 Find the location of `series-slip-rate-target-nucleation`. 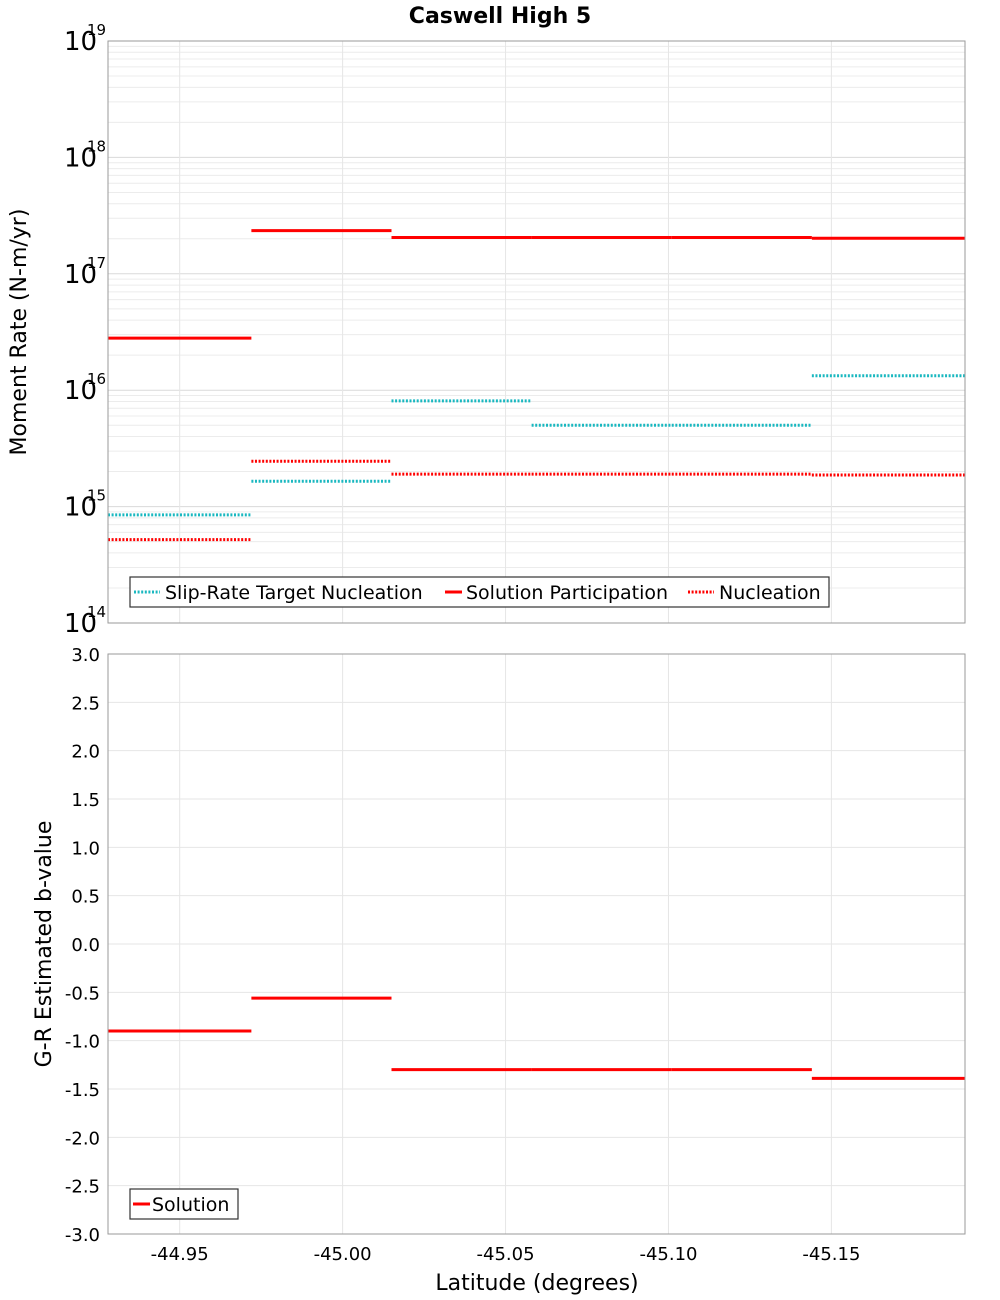

series-slip-rate-target-nucleation is located at coordinates (536, 445).